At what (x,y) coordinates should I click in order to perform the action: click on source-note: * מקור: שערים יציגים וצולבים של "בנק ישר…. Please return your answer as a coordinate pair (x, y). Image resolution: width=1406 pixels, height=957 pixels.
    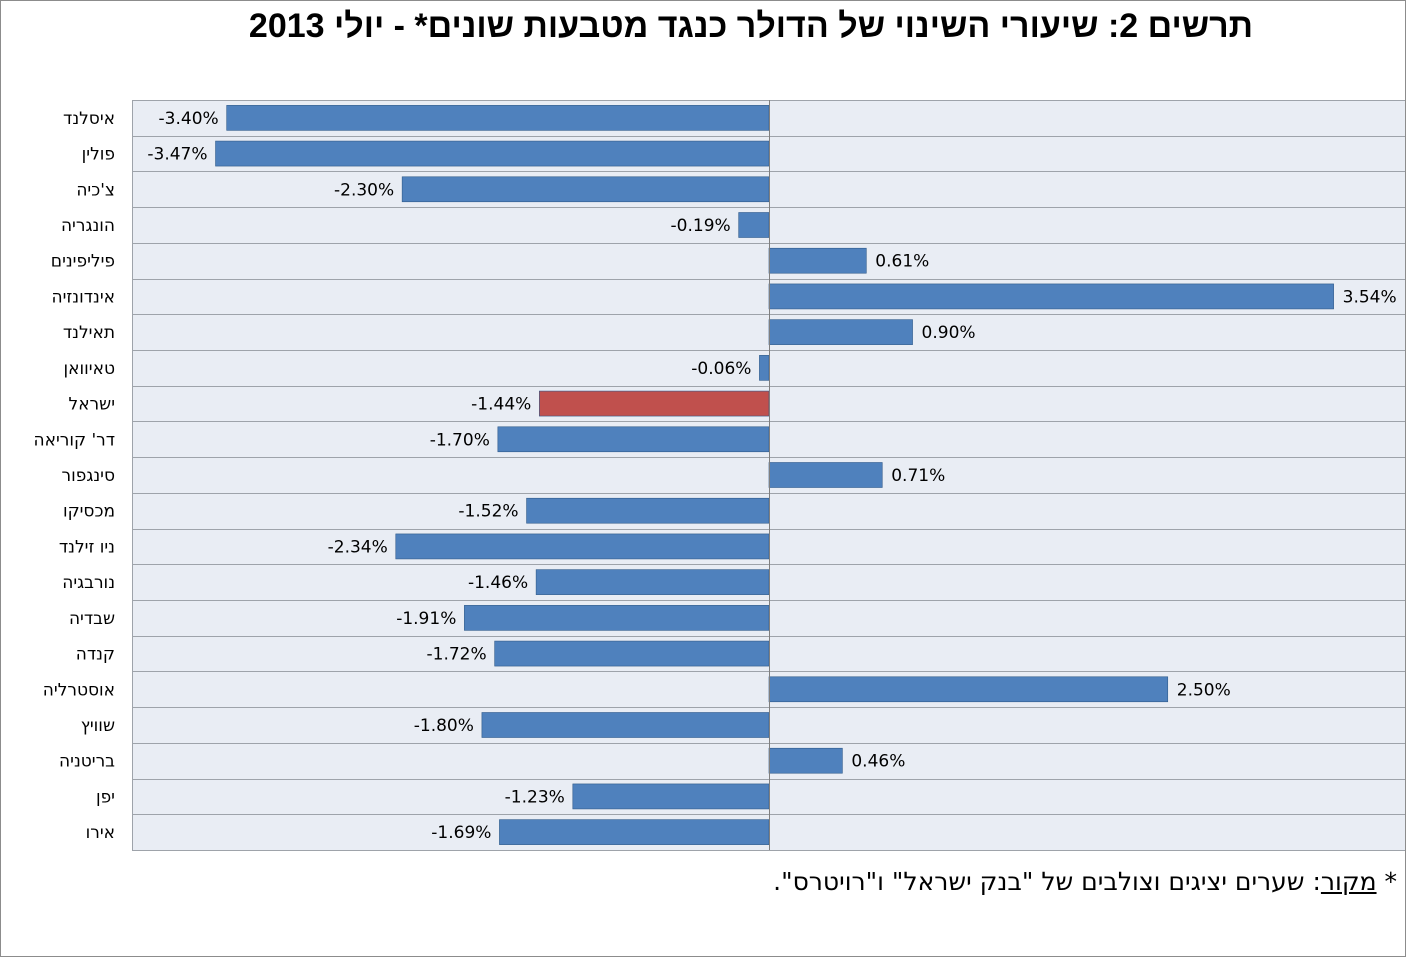
    Looking at the image, I should click on (1085, 881).